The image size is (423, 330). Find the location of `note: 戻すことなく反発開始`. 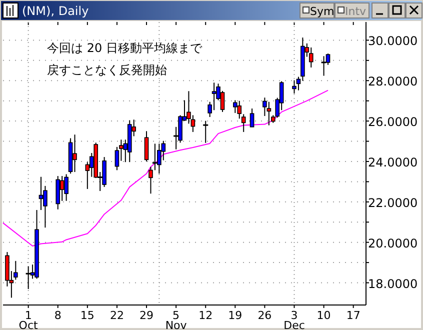

note: 戻すことなく反発開始 is located at coordinates (107, 70).